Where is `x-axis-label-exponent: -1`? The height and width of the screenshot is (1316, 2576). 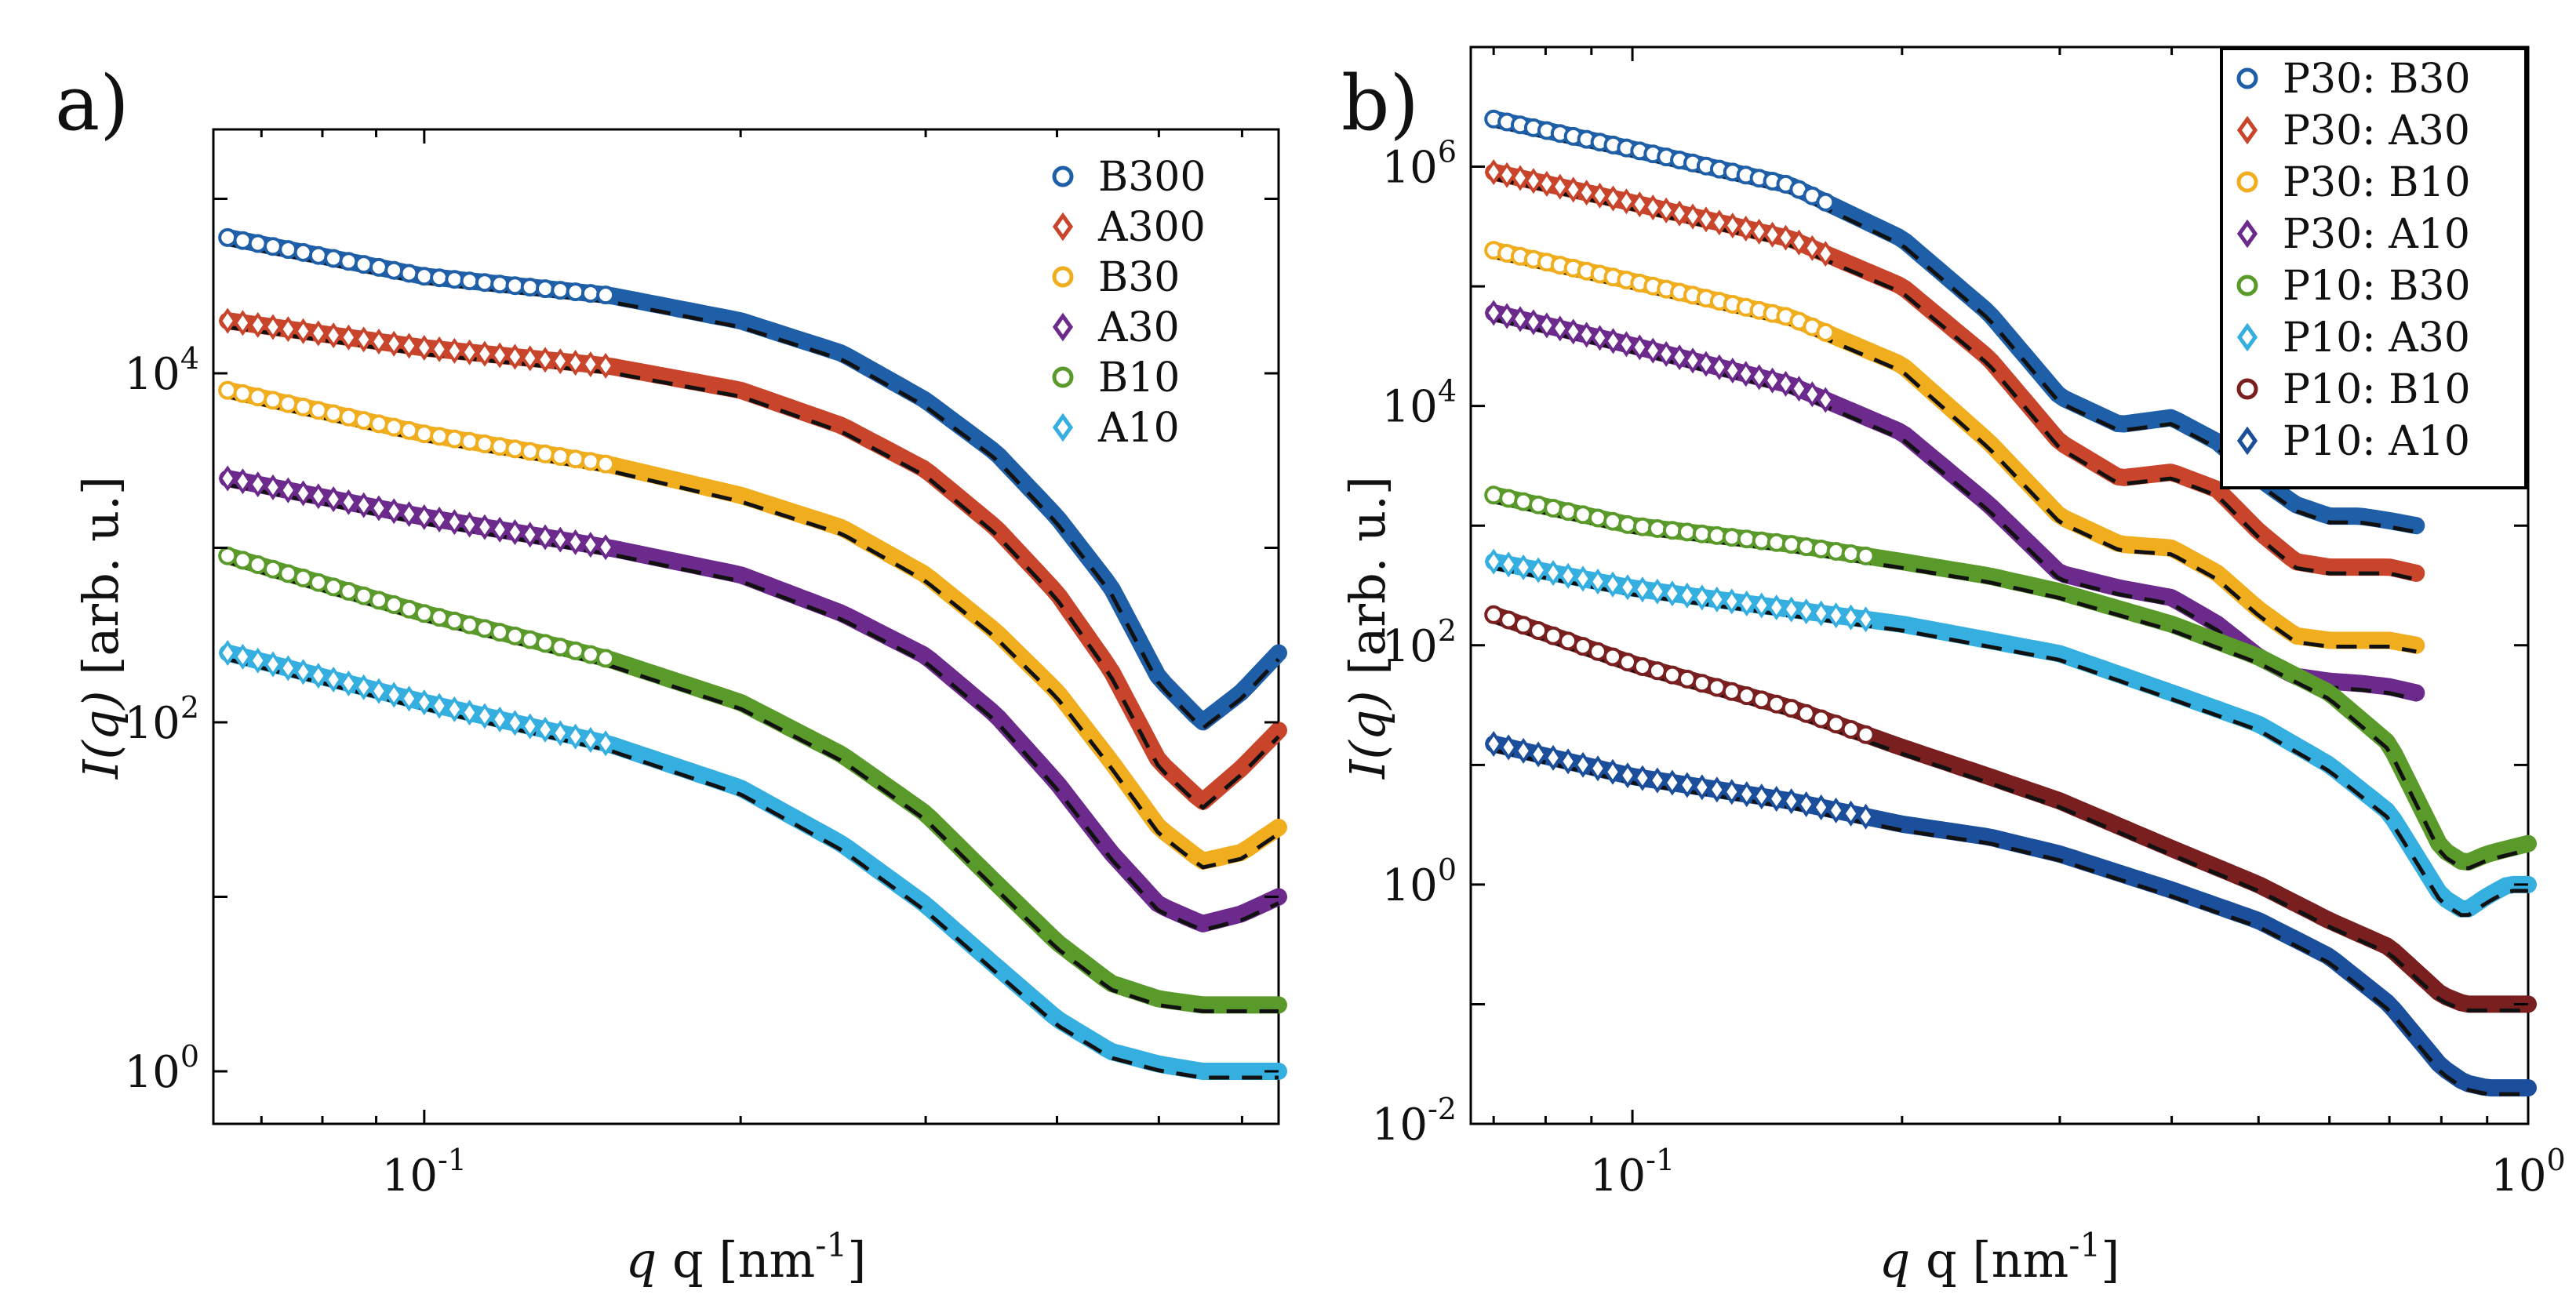 x-axis-label-exponent: -1 is located at coordinates (831, 1245).